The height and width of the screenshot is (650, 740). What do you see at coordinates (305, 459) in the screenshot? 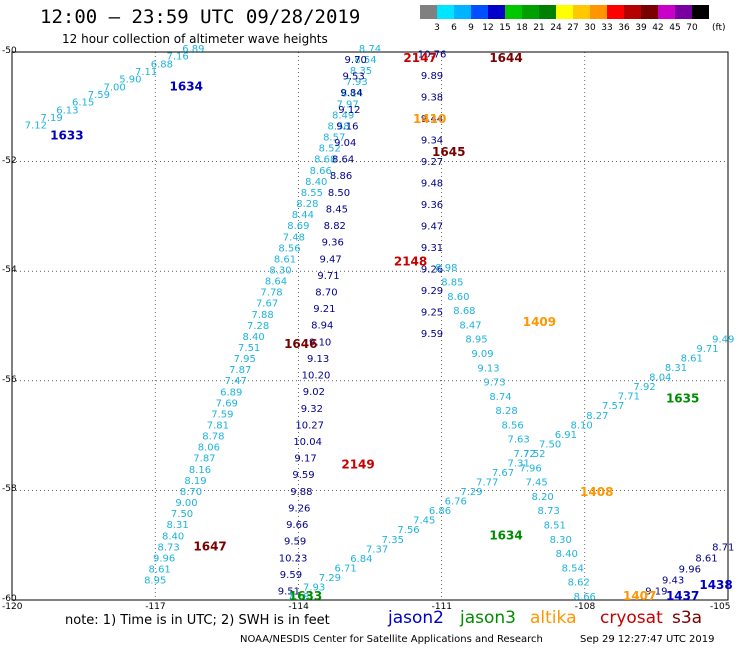
I see `wave-height-value: 9.17` at bounding box center [305, 459].